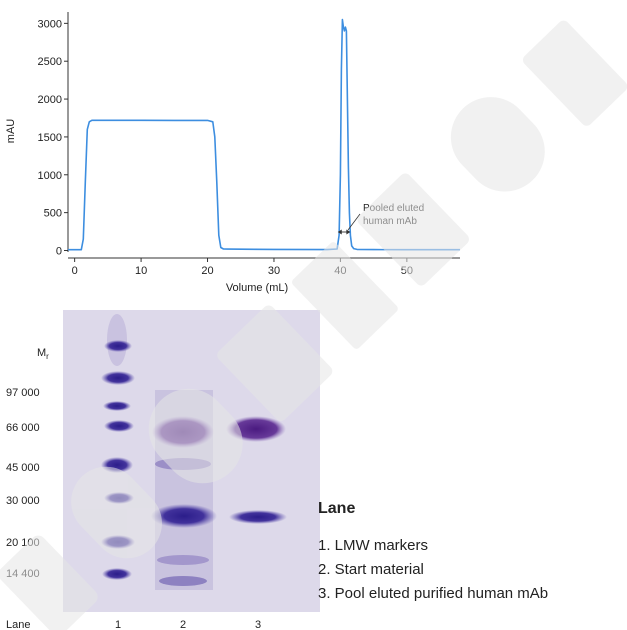 This screenshot has height=630, width=627. I want to click on lane2-mid-band, so click(183, 464).